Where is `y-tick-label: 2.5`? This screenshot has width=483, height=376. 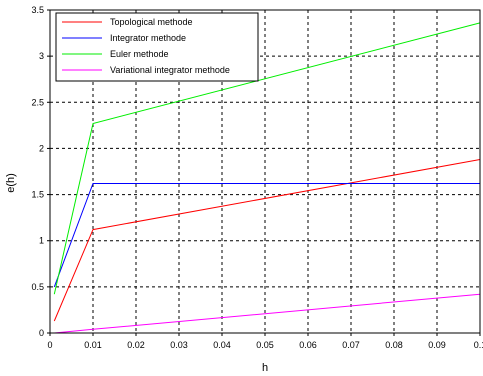 y-tick-label: 2.5 is located at coordinates (37, 102).